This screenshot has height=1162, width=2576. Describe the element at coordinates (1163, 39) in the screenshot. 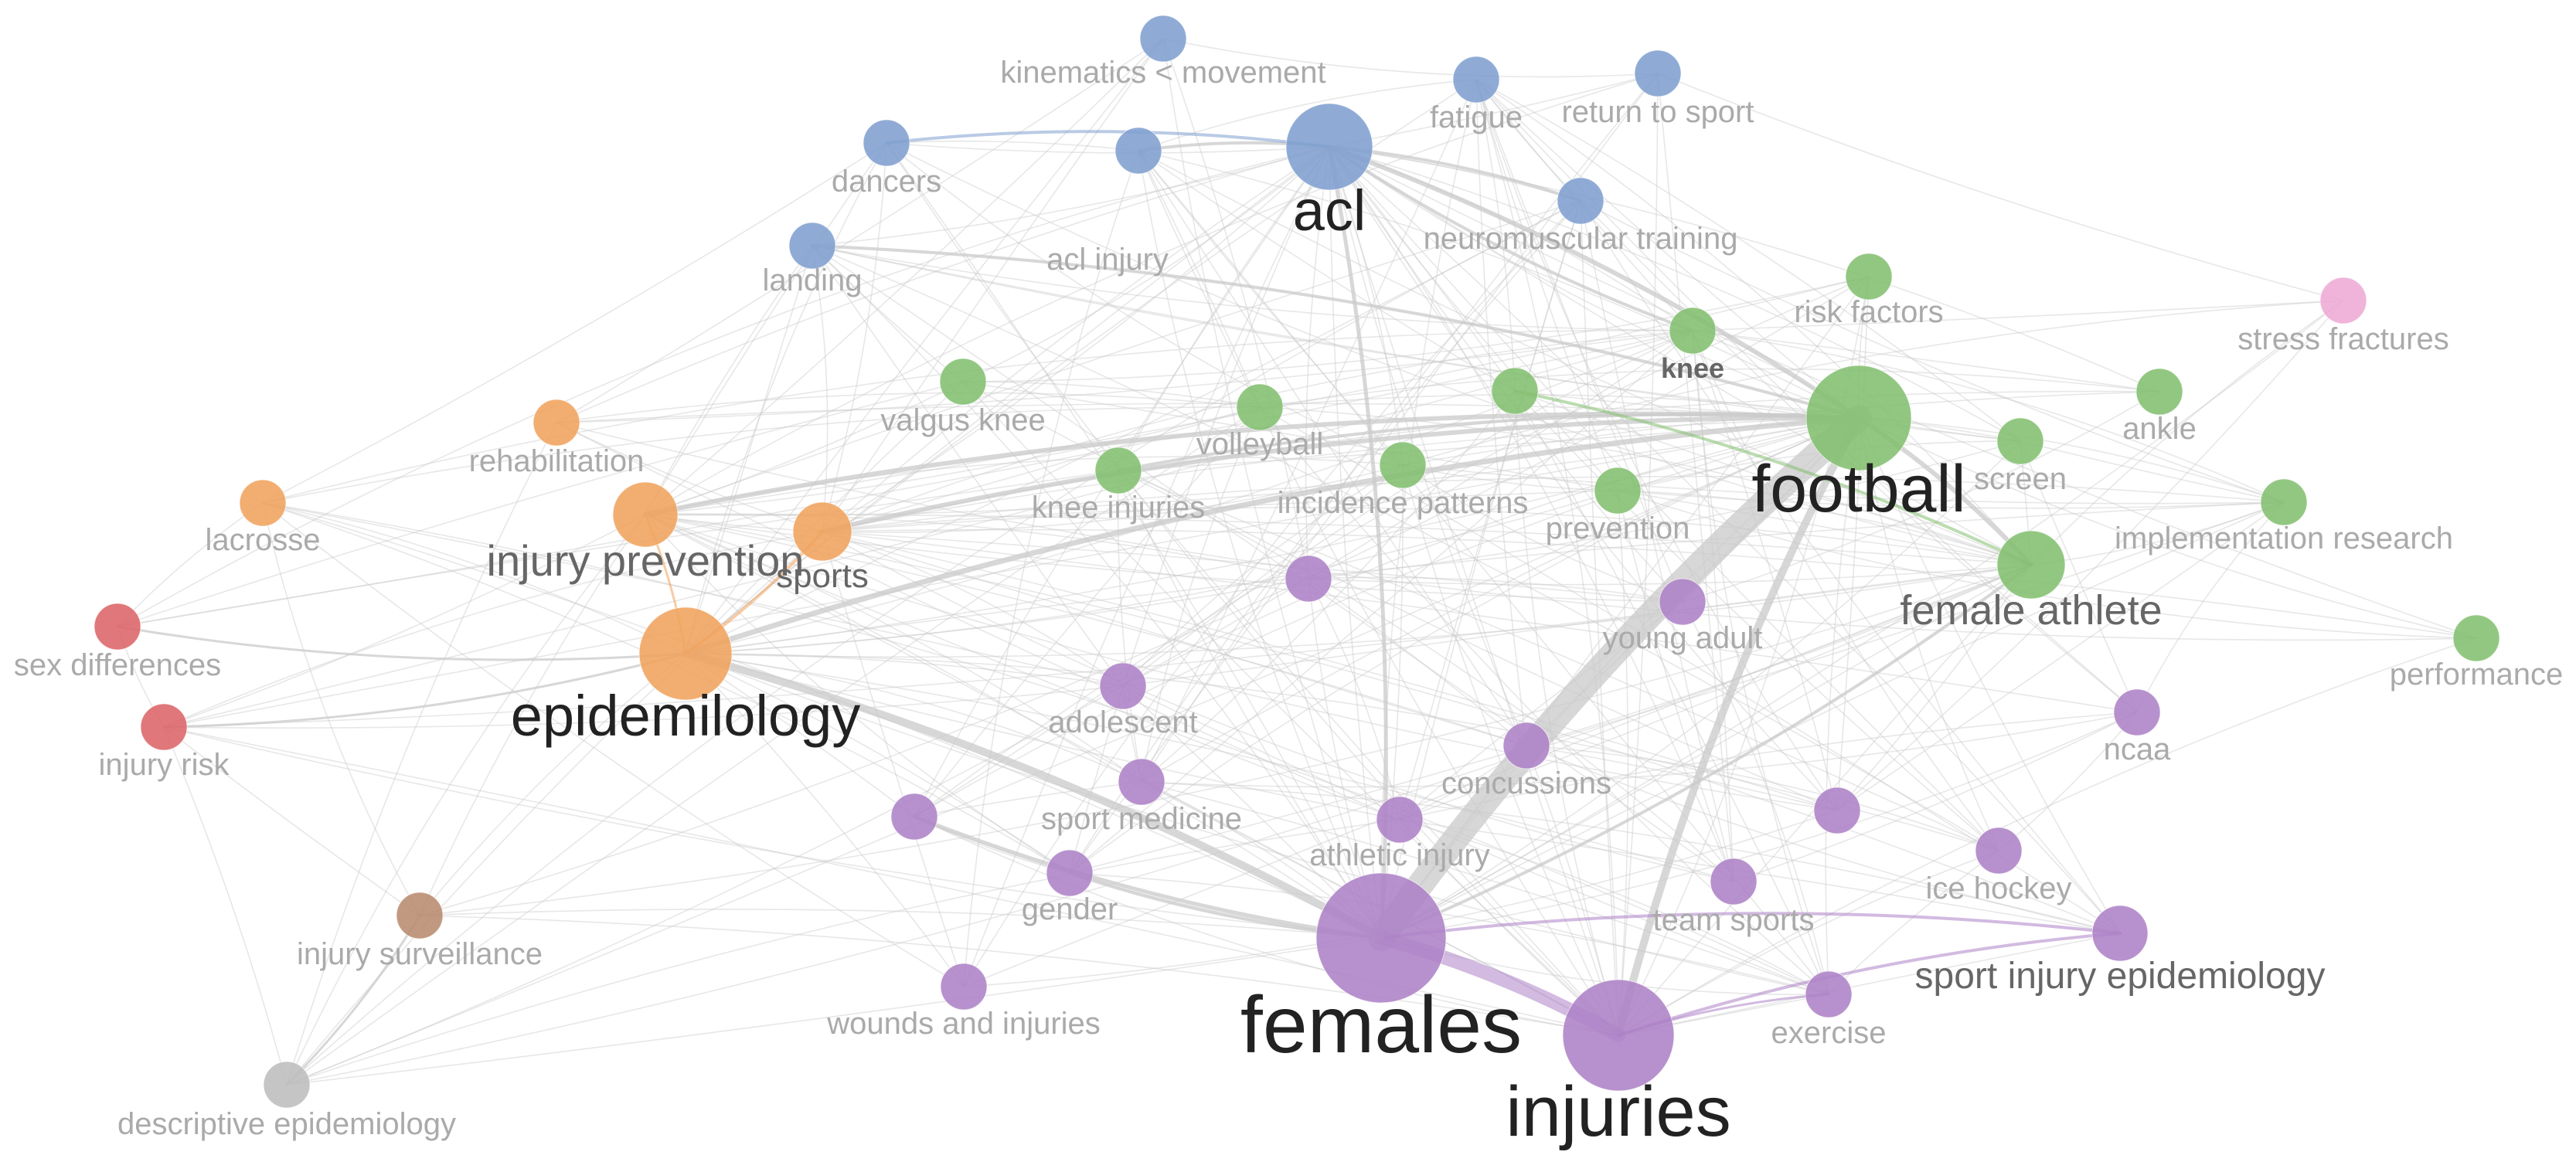

I see `node-kinematics` at that location.